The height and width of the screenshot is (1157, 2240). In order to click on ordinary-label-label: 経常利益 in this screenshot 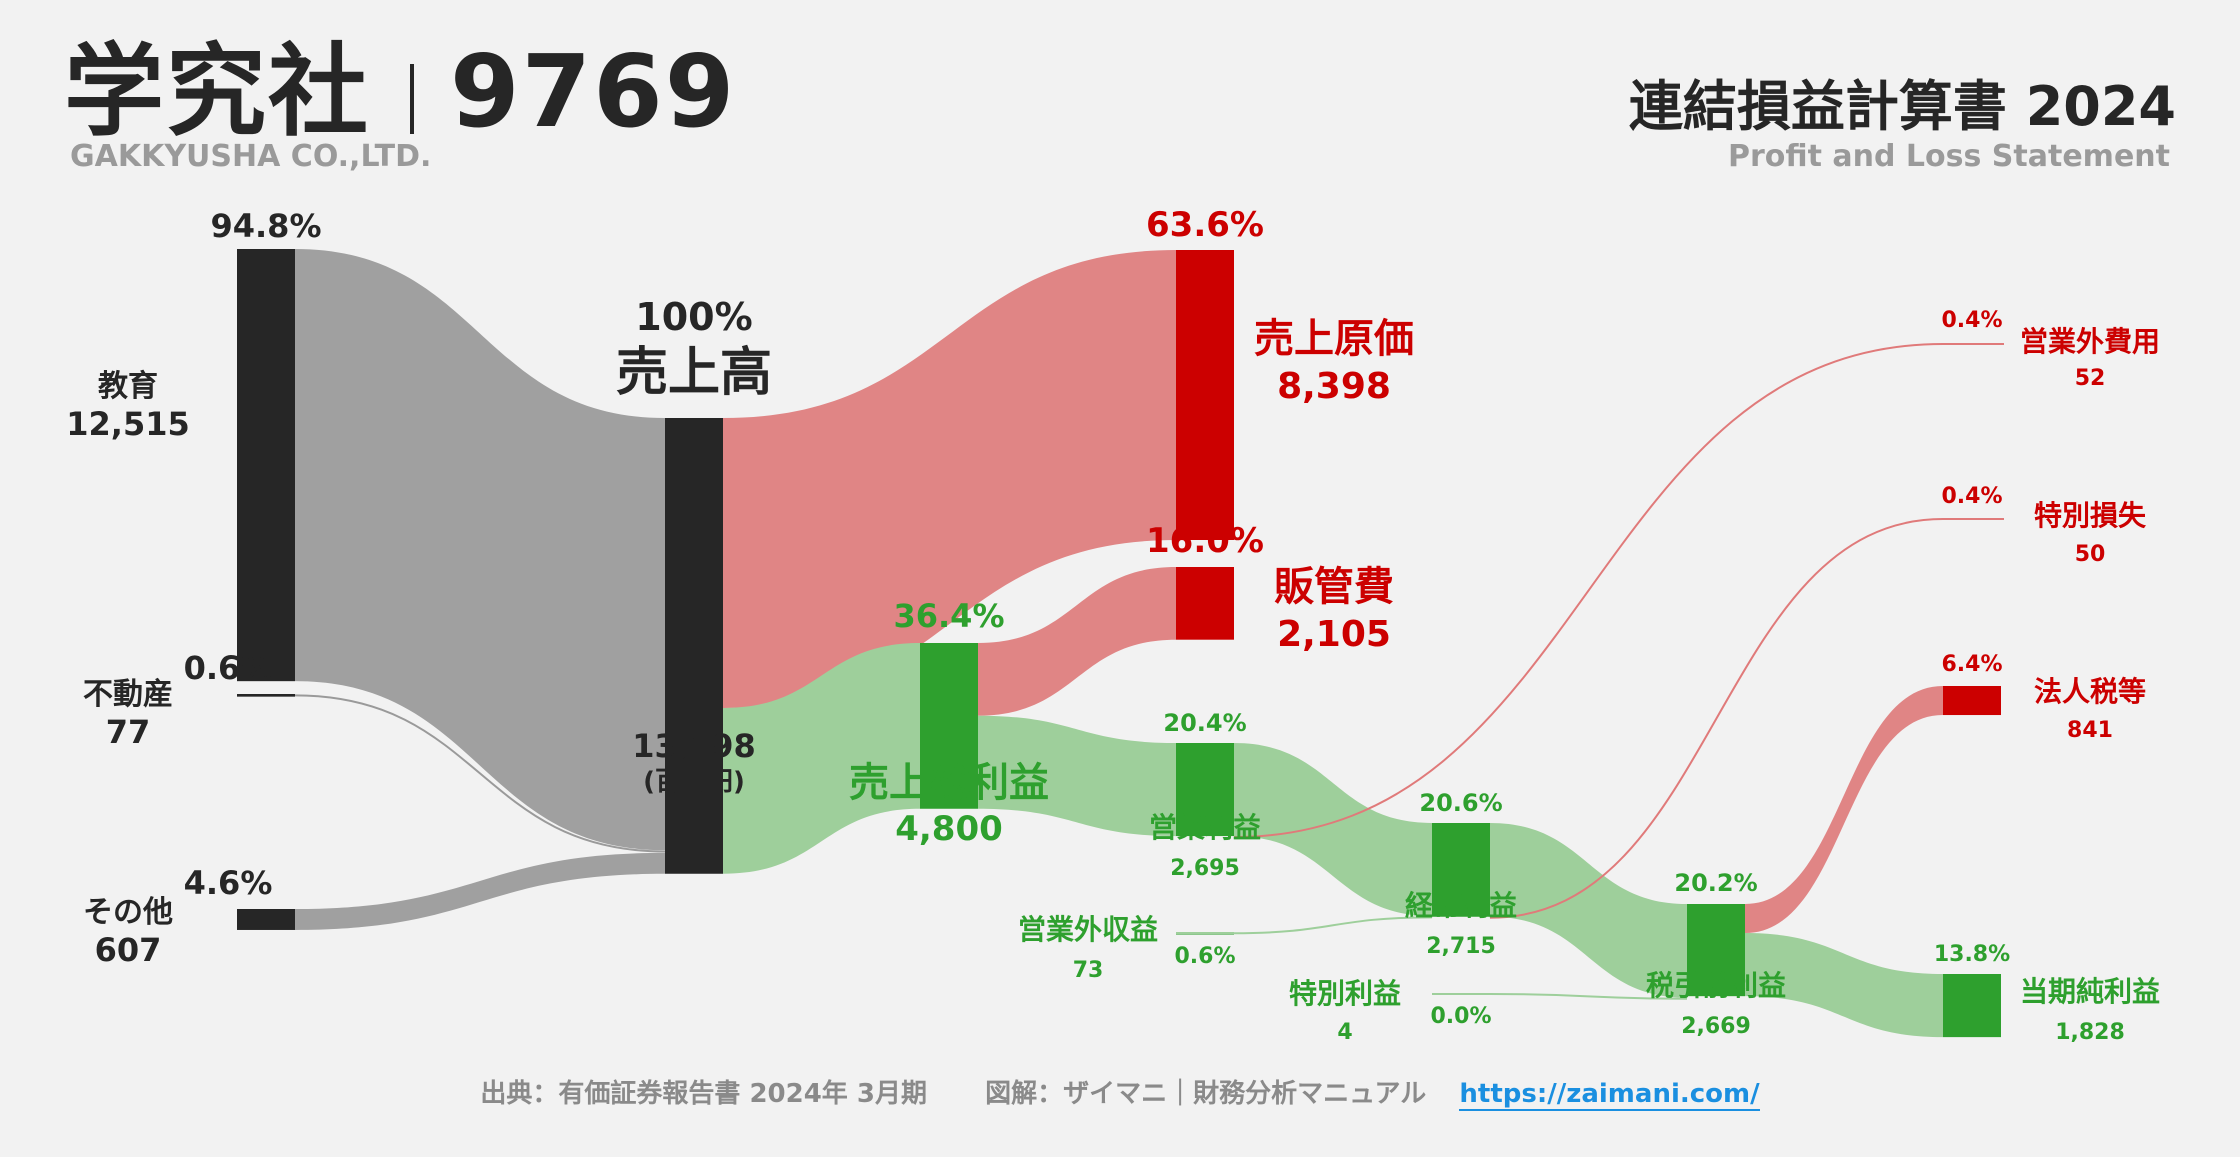, I will do `click(1461, 905)`.